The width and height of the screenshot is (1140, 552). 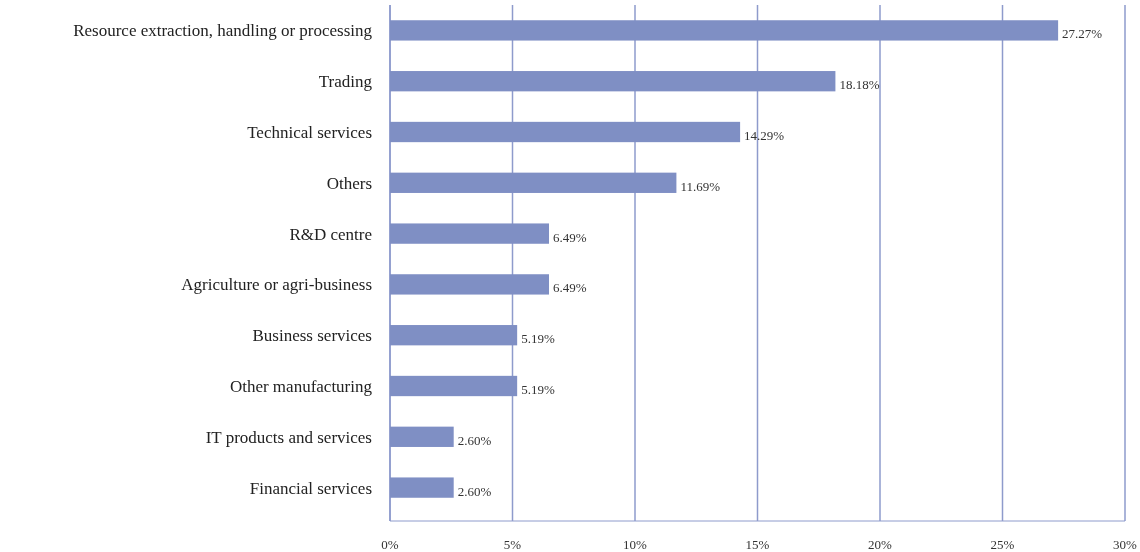 What do you see at coordinates (880, 544) in the screenshot?
I see `x-tick-label: 20%` at bounding box center [880, 544].